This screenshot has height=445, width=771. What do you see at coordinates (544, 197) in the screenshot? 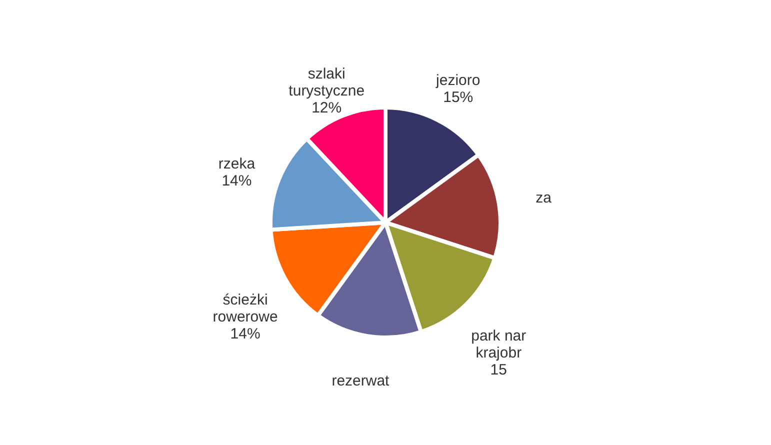
I see `slice-label: za` at bounding box center [544, 197].